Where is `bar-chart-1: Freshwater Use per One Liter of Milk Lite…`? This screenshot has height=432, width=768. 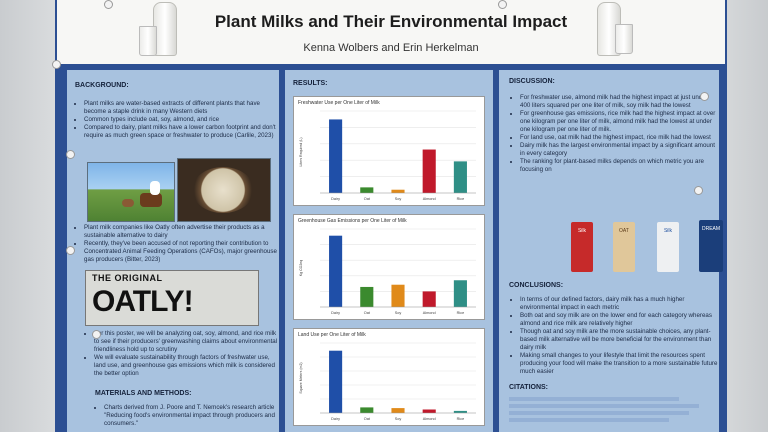
bar-chart-1: Freshwater Use per One Liter of Milk Lite… is located at coordinates (389, 151).